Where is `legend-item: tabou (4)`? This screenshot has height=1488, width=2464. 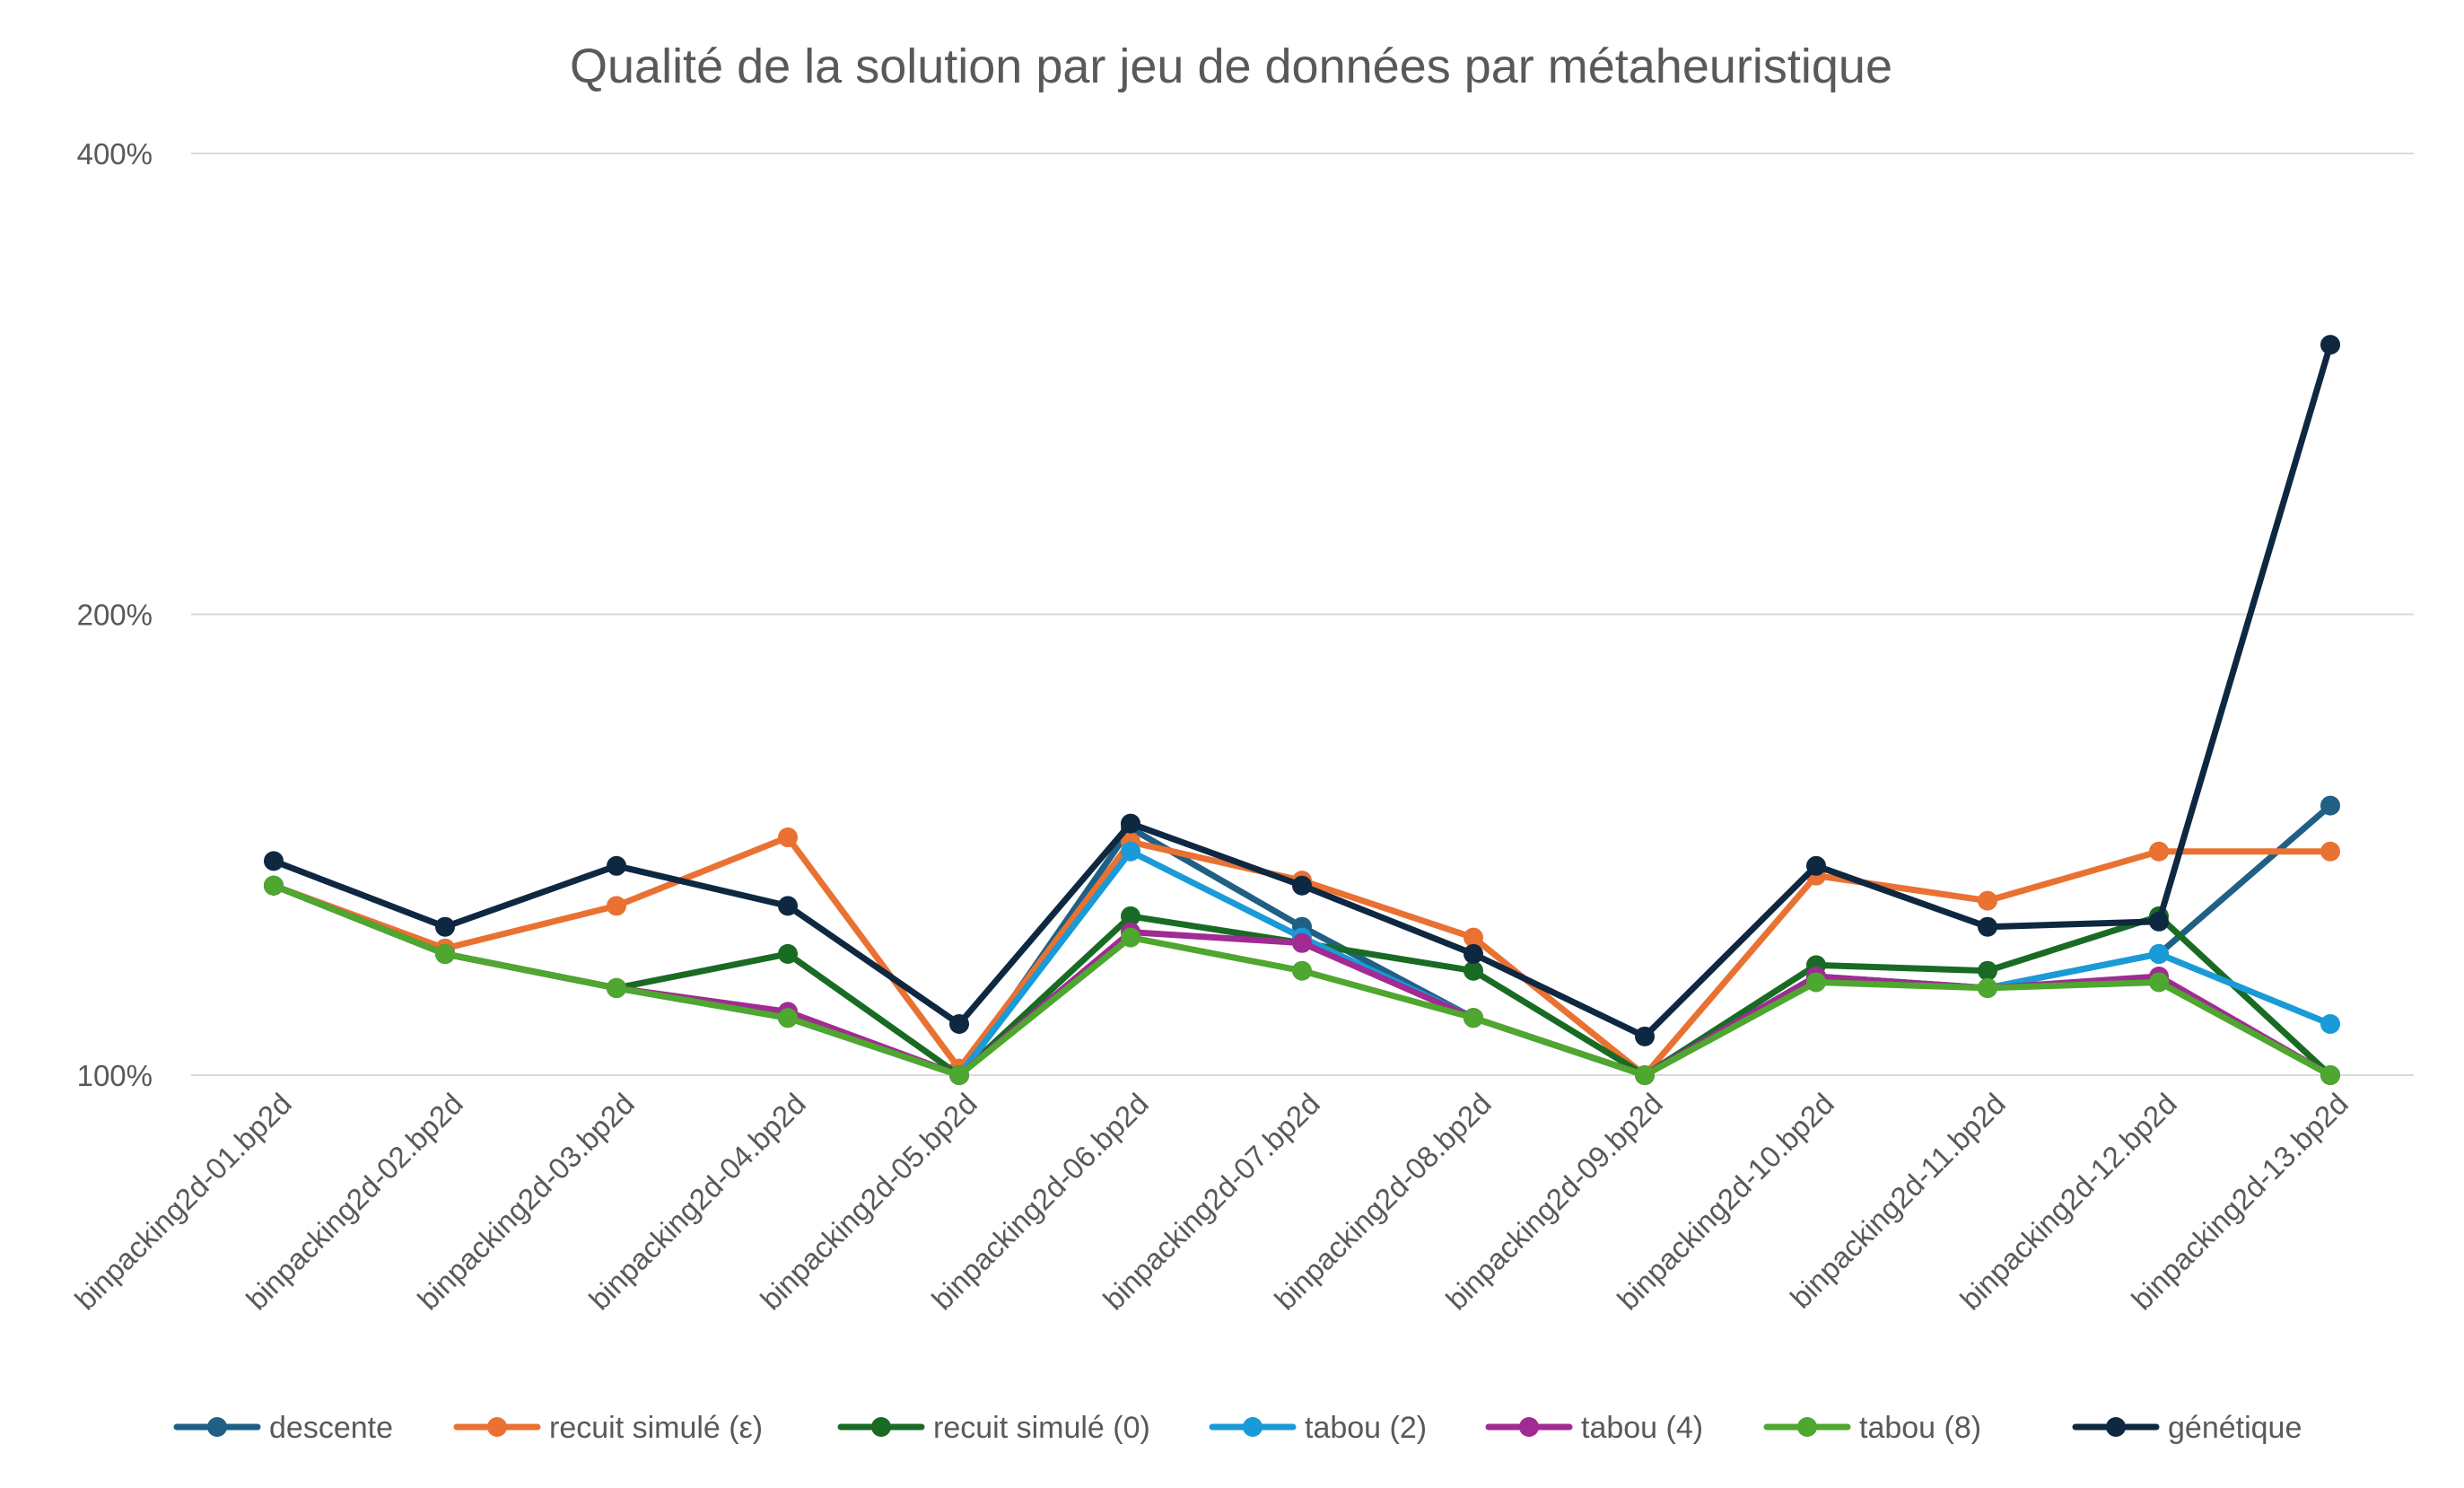
legend-item: tabou (4) is located at coordinates (1594, 1428).